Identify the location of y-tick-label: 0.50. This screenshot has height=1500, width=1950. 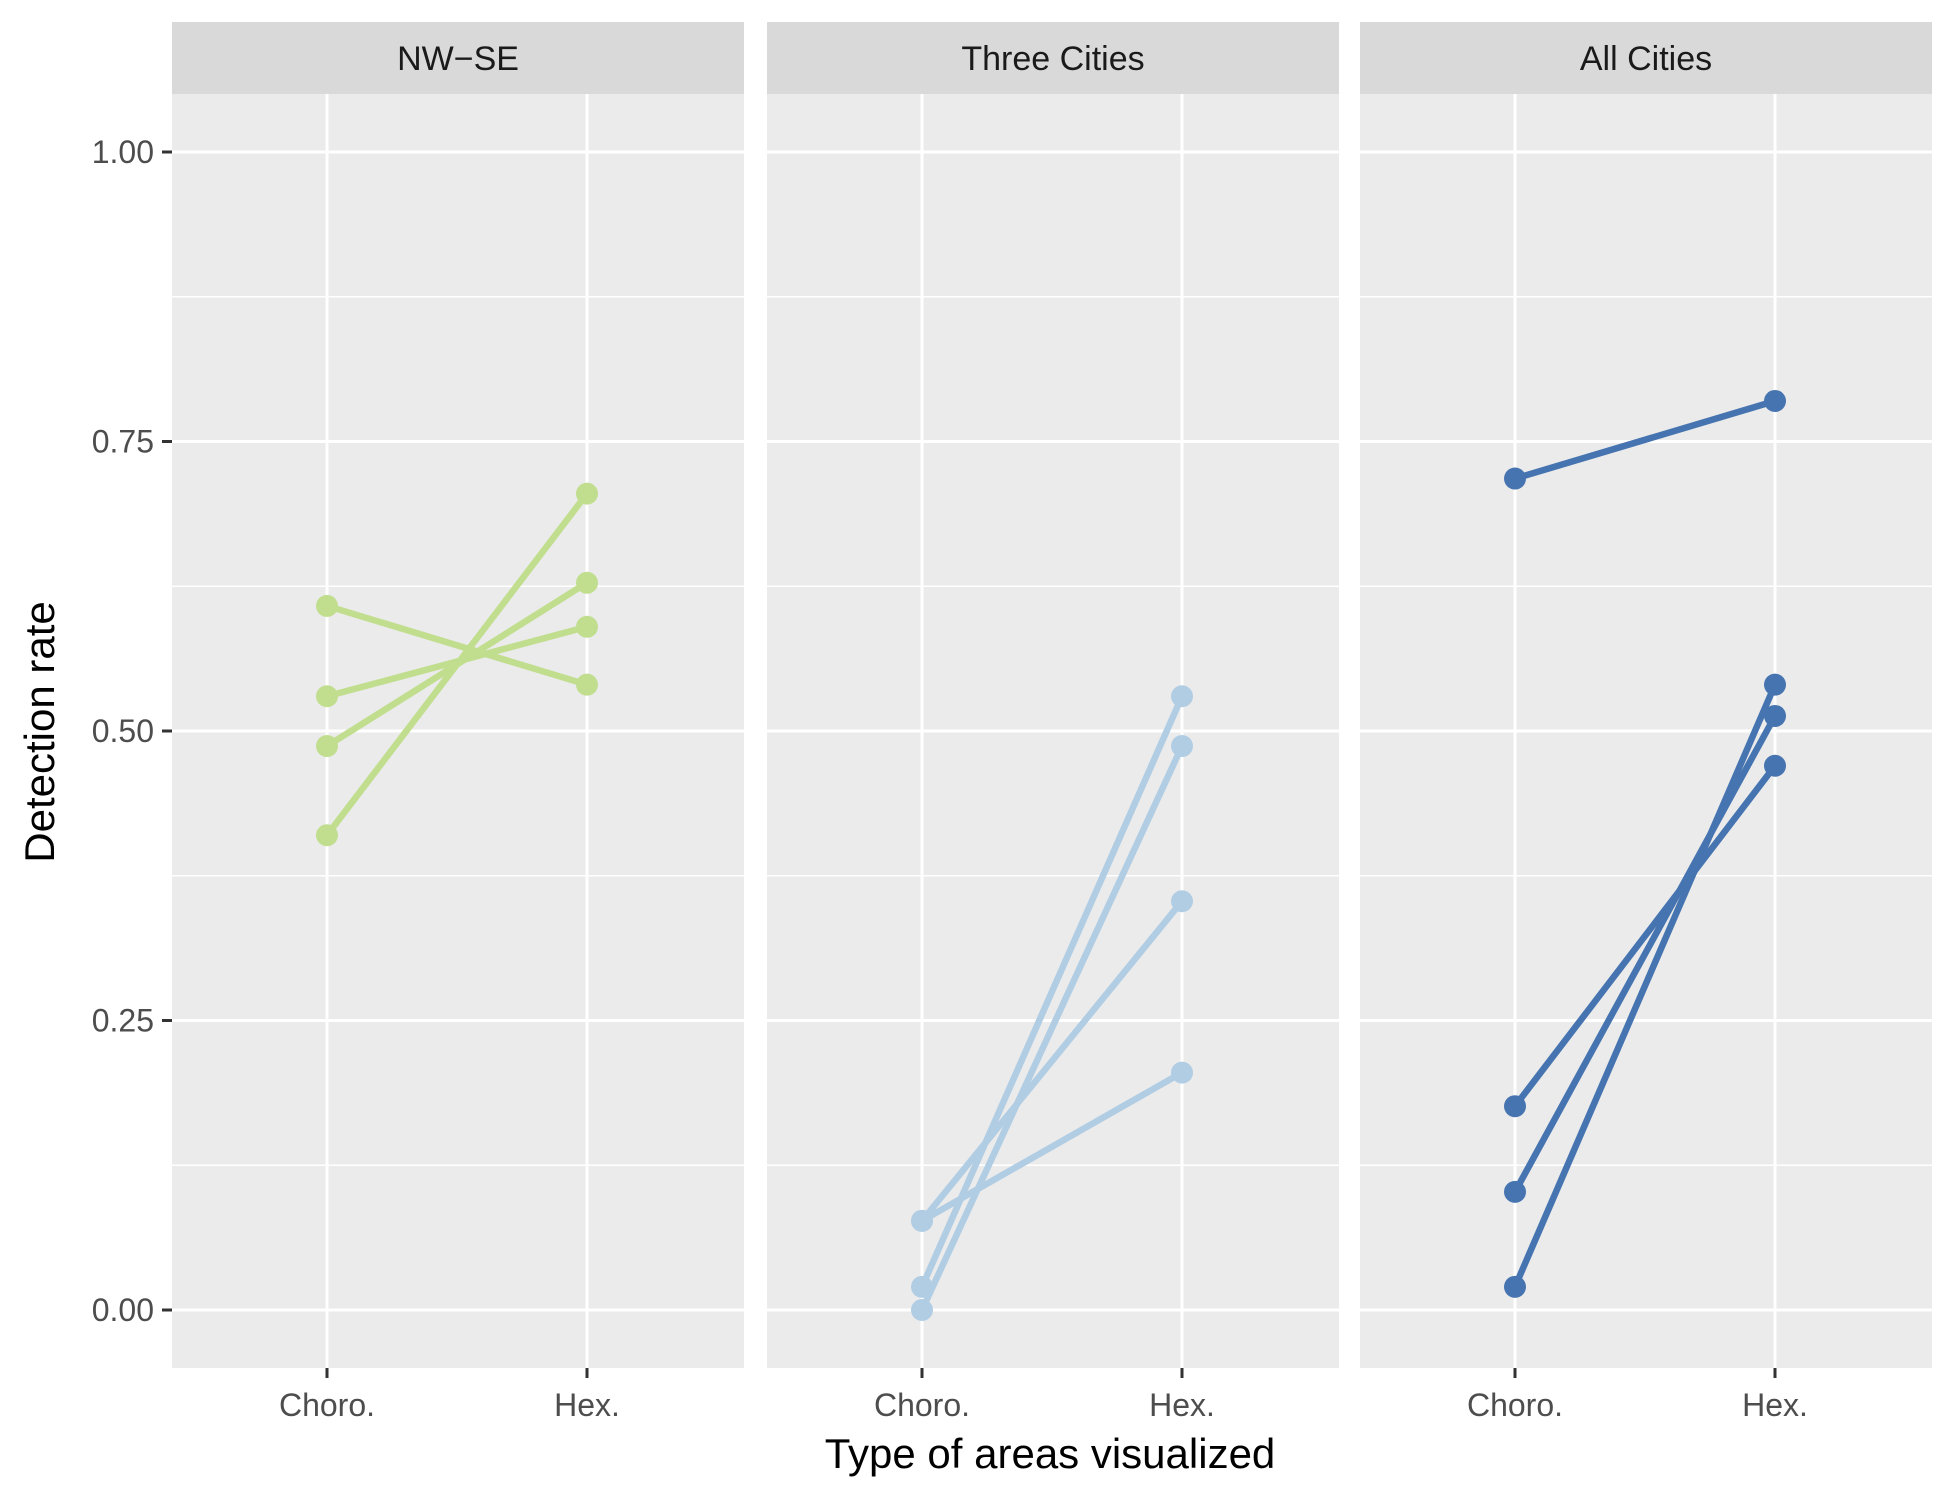
(123, 731).